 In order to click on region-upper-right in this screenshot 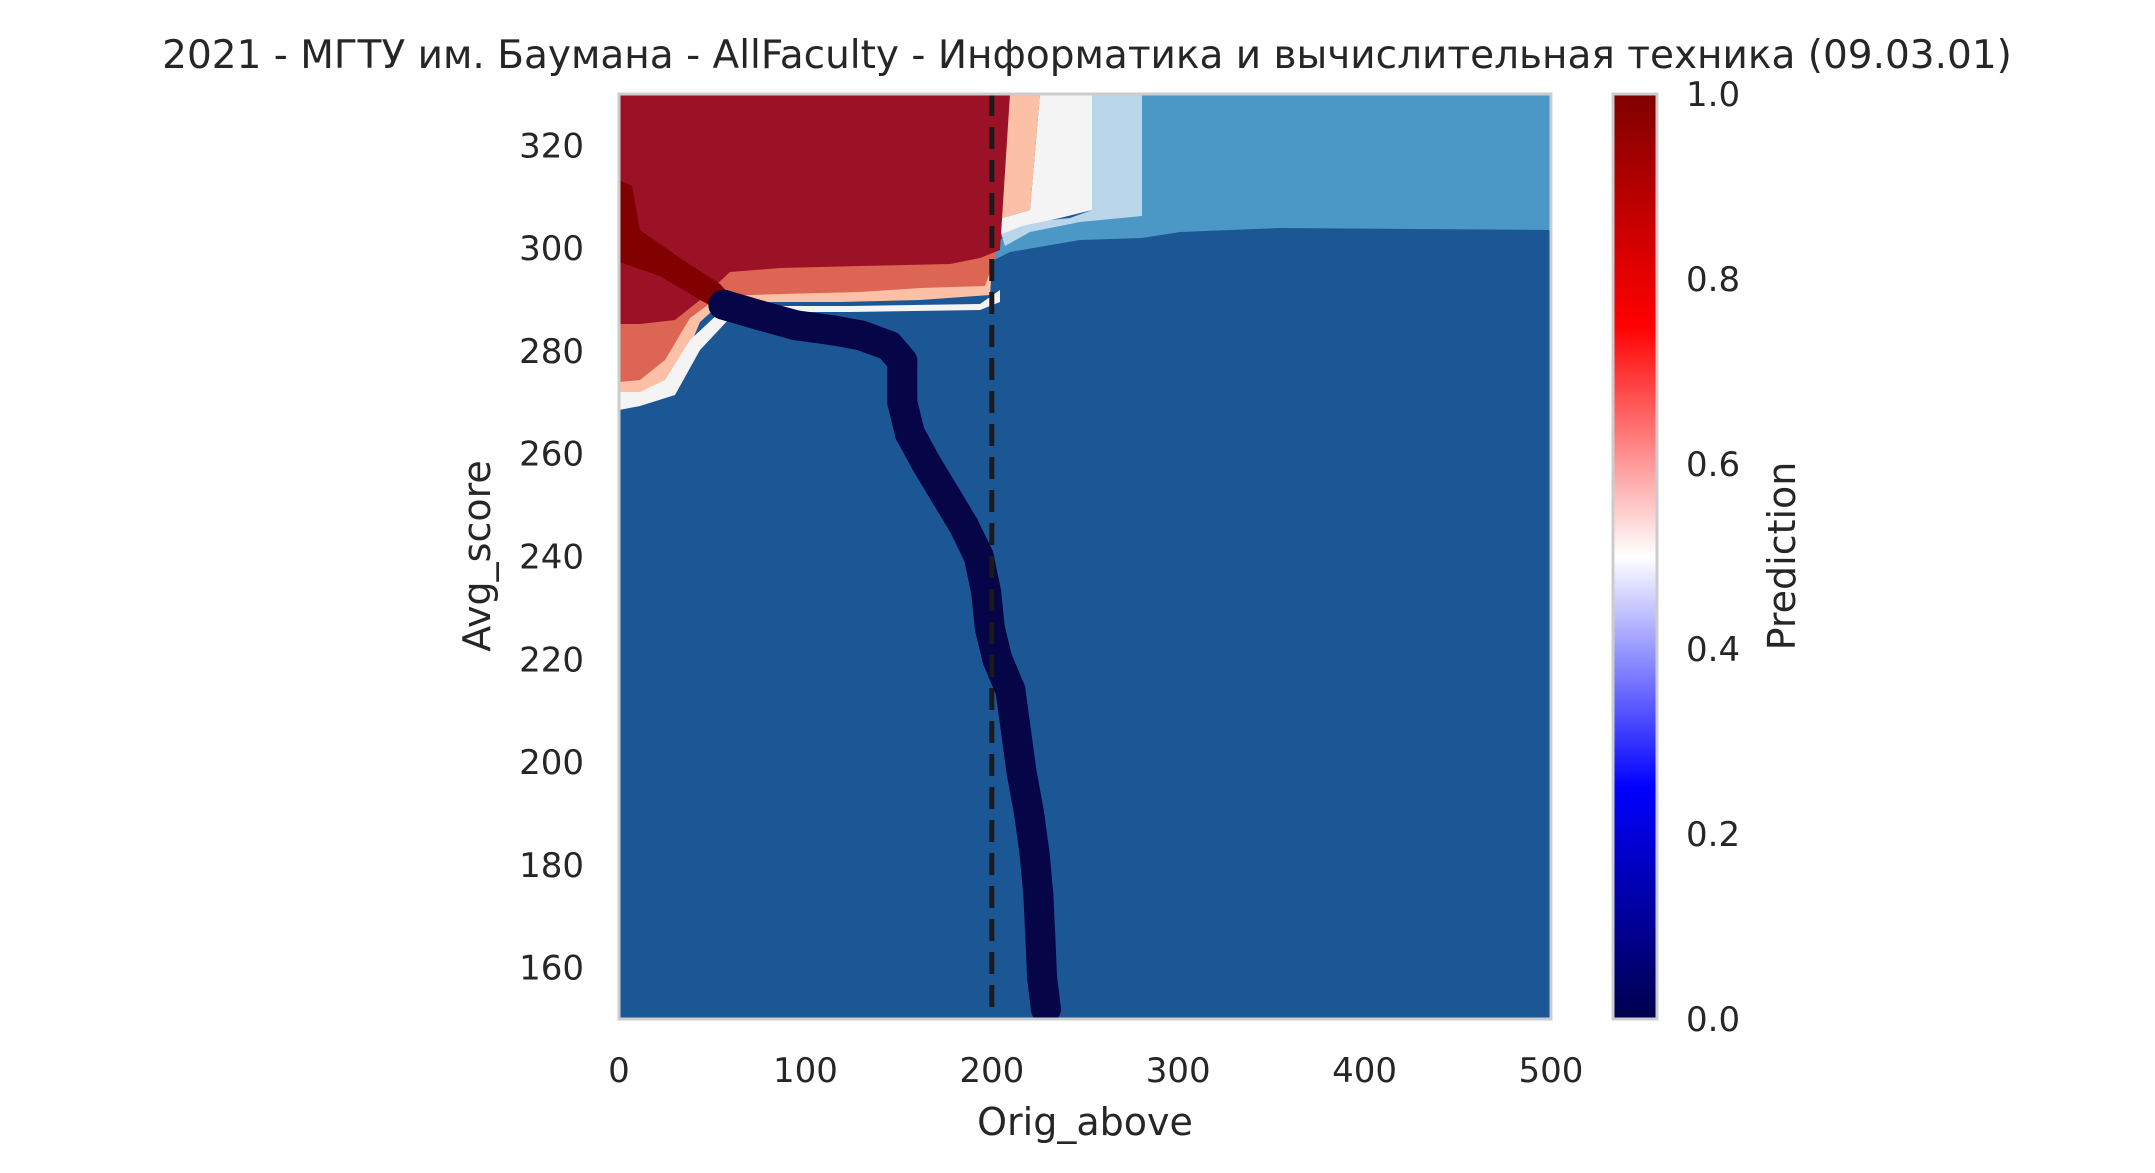, I will do `click(1270, 178)`.